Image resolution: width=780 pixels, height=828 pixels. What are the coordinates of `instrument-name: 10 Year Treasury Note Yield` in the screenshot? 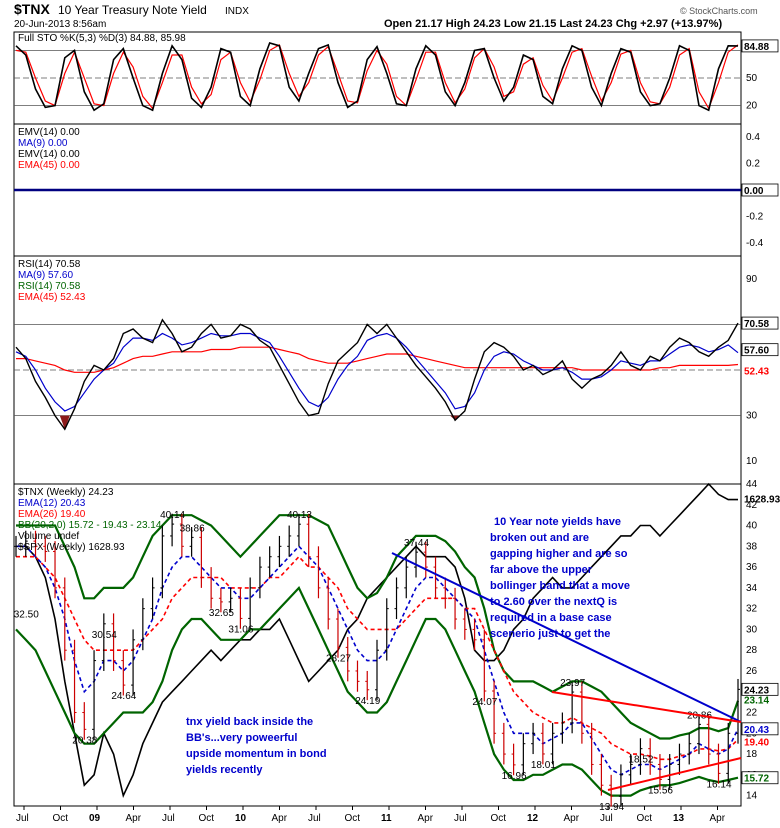 It's located at (132, 10).